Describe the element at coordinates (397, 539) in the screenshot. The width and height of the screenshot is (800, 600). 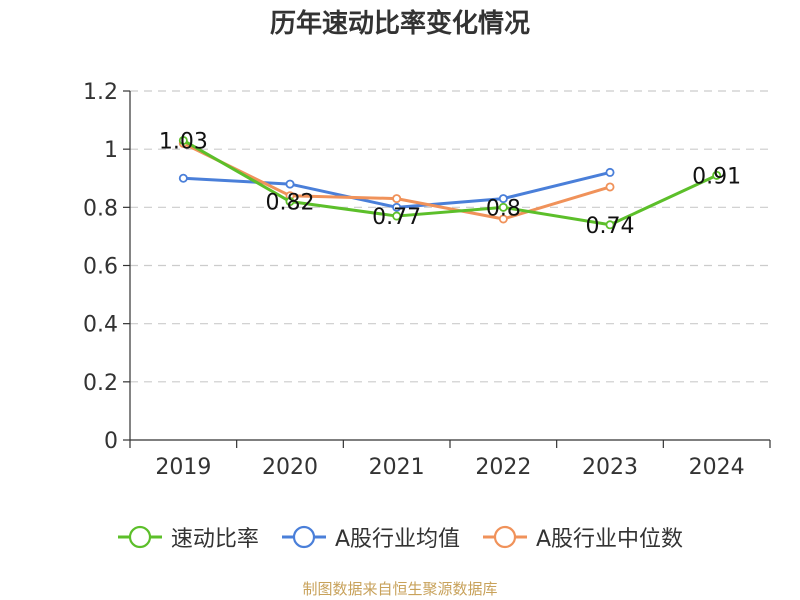
I see `legend-label: A股行业均值` at that location.